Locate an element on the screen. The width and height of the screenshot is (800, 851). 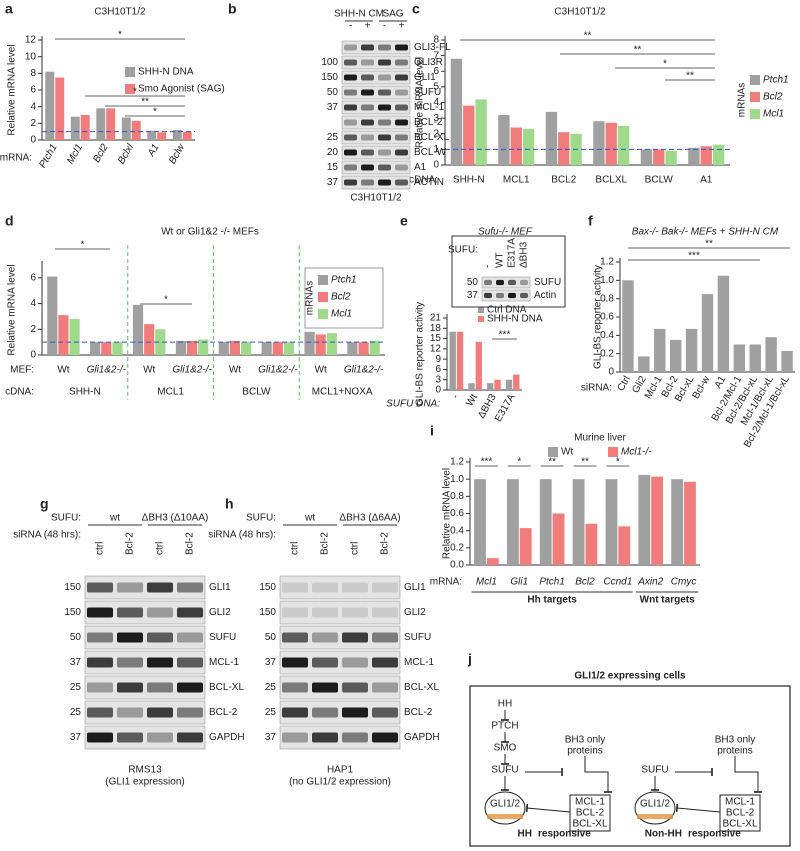
marker-label: 50 is located at coordinates (76, 637).